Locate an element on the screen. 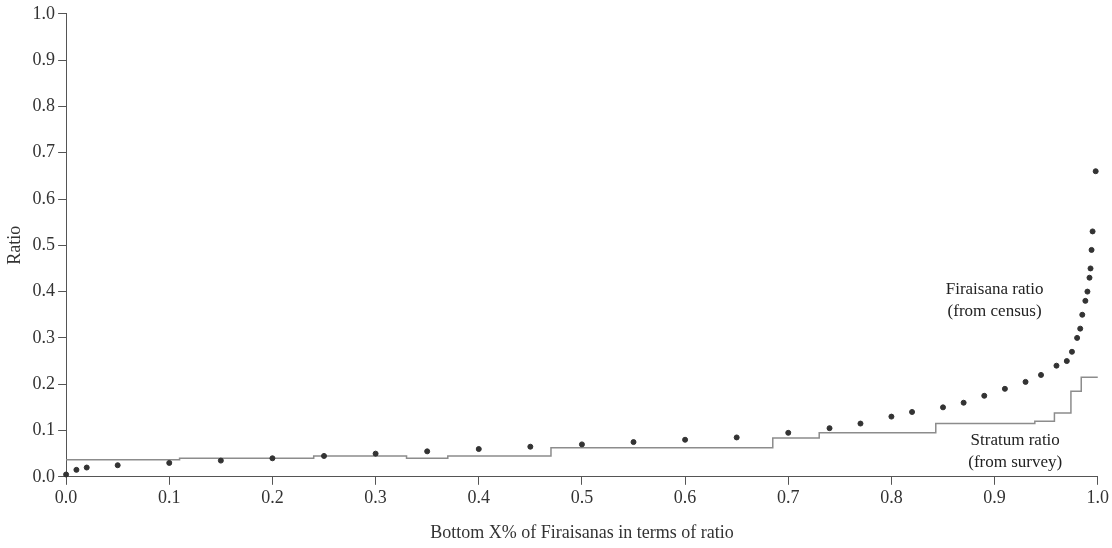  x-tick-label: 0.8 is located at coordinates (891, 497).